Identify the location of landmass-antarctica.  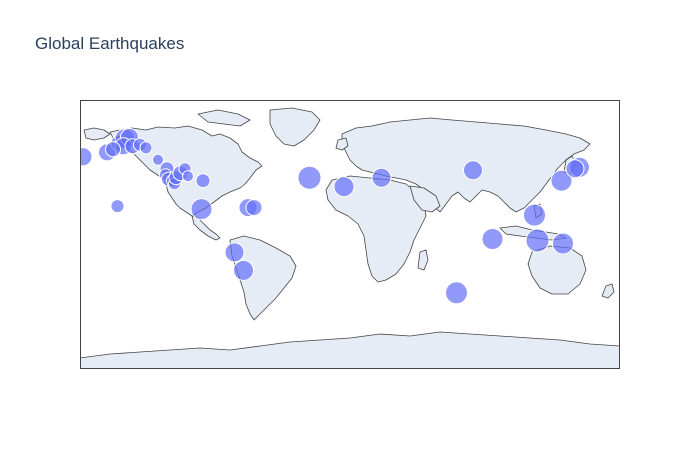
(350, 350).